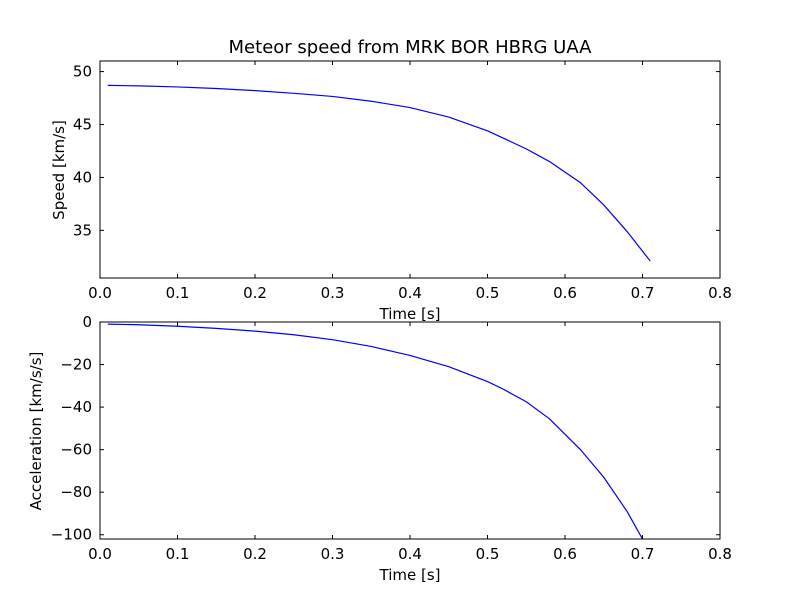  What do you see at coordinates (59, 170) in the screenshot?
I see `speed-y-axis-label: Speed [km/s]` at bounding box center [59, 170].